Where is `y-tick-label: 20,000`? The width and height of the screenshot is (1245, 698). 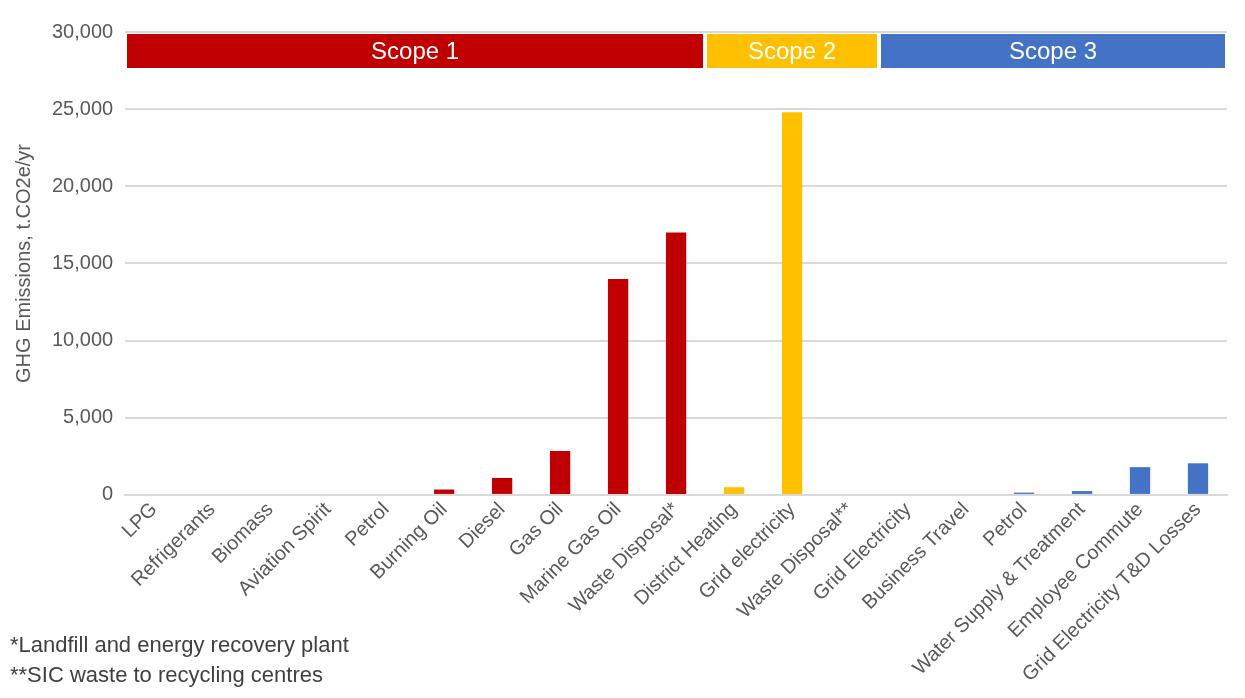 y-tick-label: 20,000 is located at coordinates (83, 184).